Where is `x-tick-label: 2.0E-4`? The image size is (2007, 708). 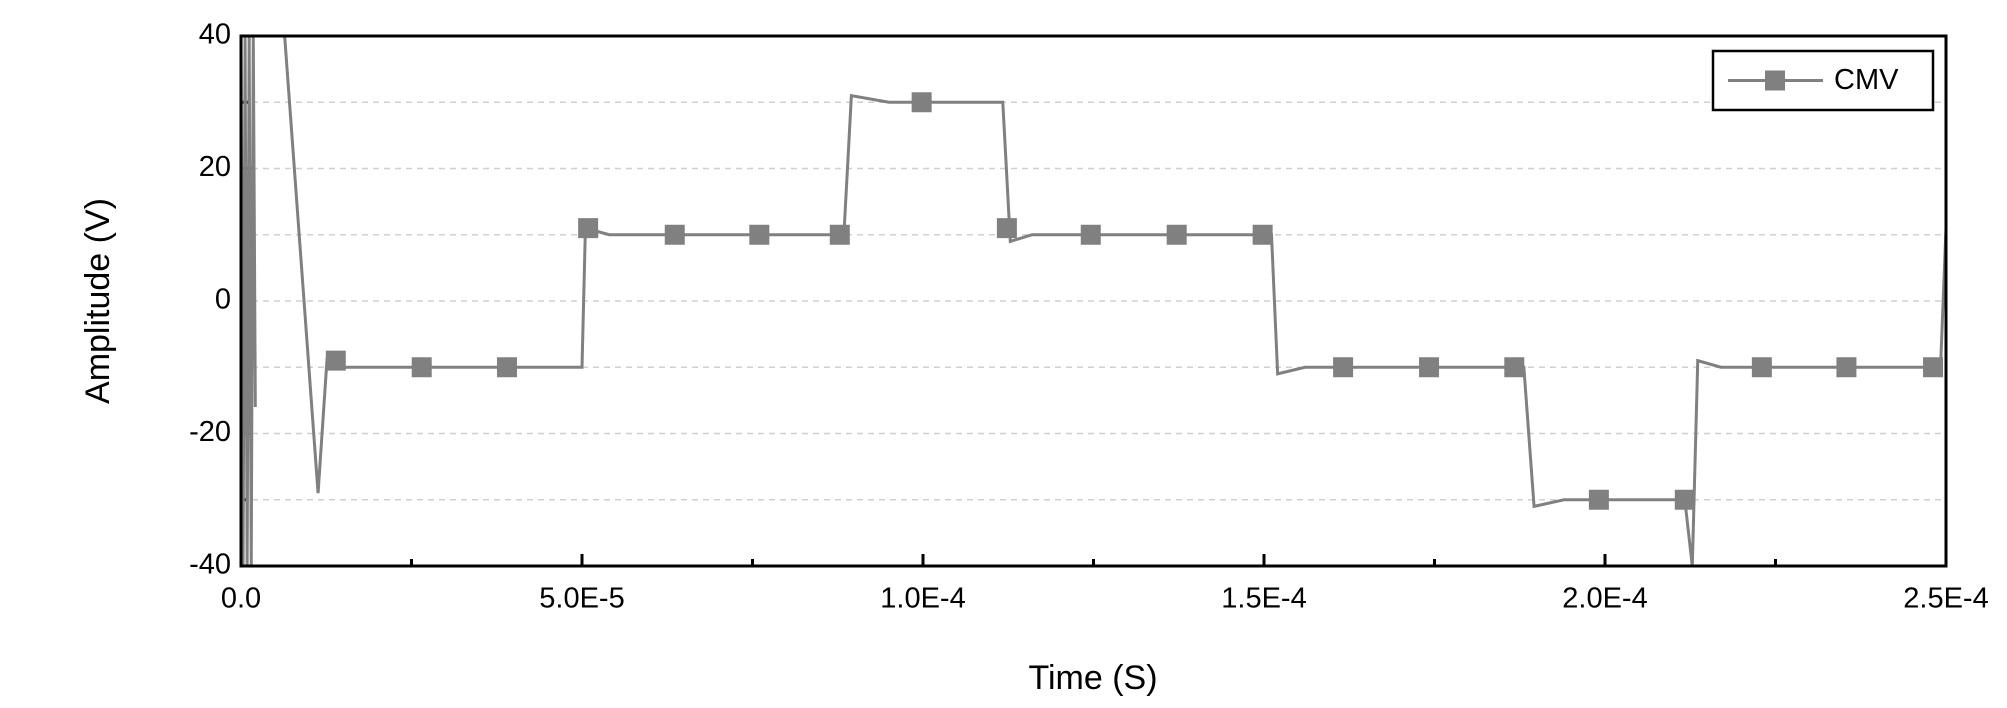
x-tick-label: 2.0E-4 is located at coordinates (1604, 599).